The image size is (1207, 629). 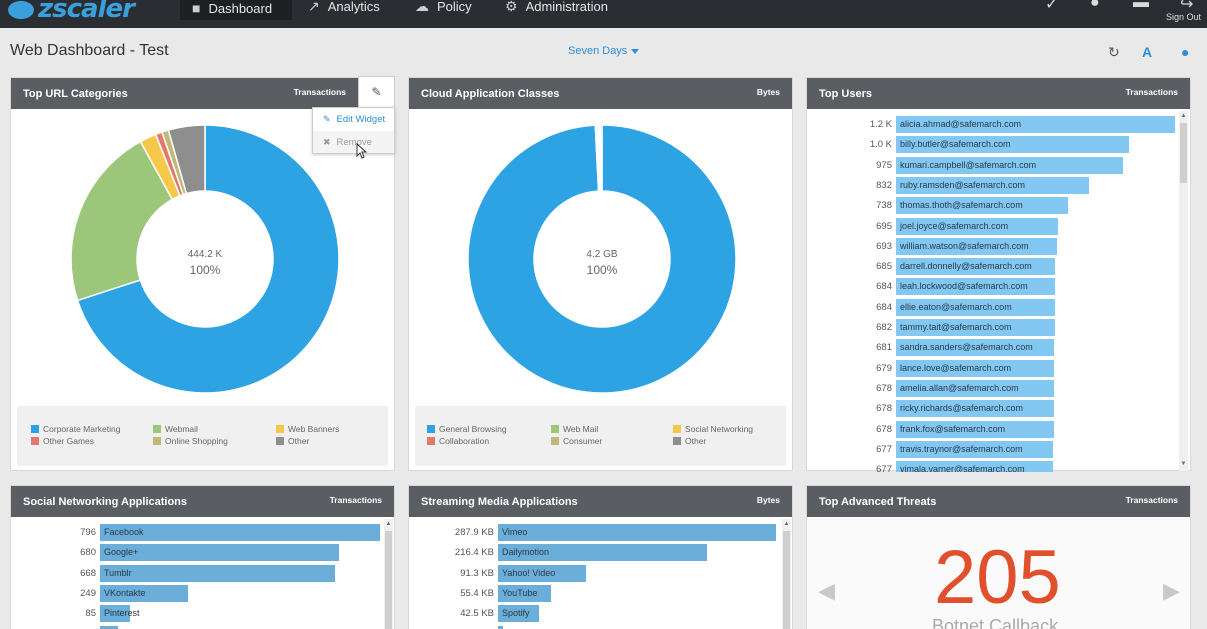 What do you see at coordinates (992, 348) in the screenshot?
I see `bar-row: 681 sandra.sanders@safemarch.com` at bounding box center [992, 348].